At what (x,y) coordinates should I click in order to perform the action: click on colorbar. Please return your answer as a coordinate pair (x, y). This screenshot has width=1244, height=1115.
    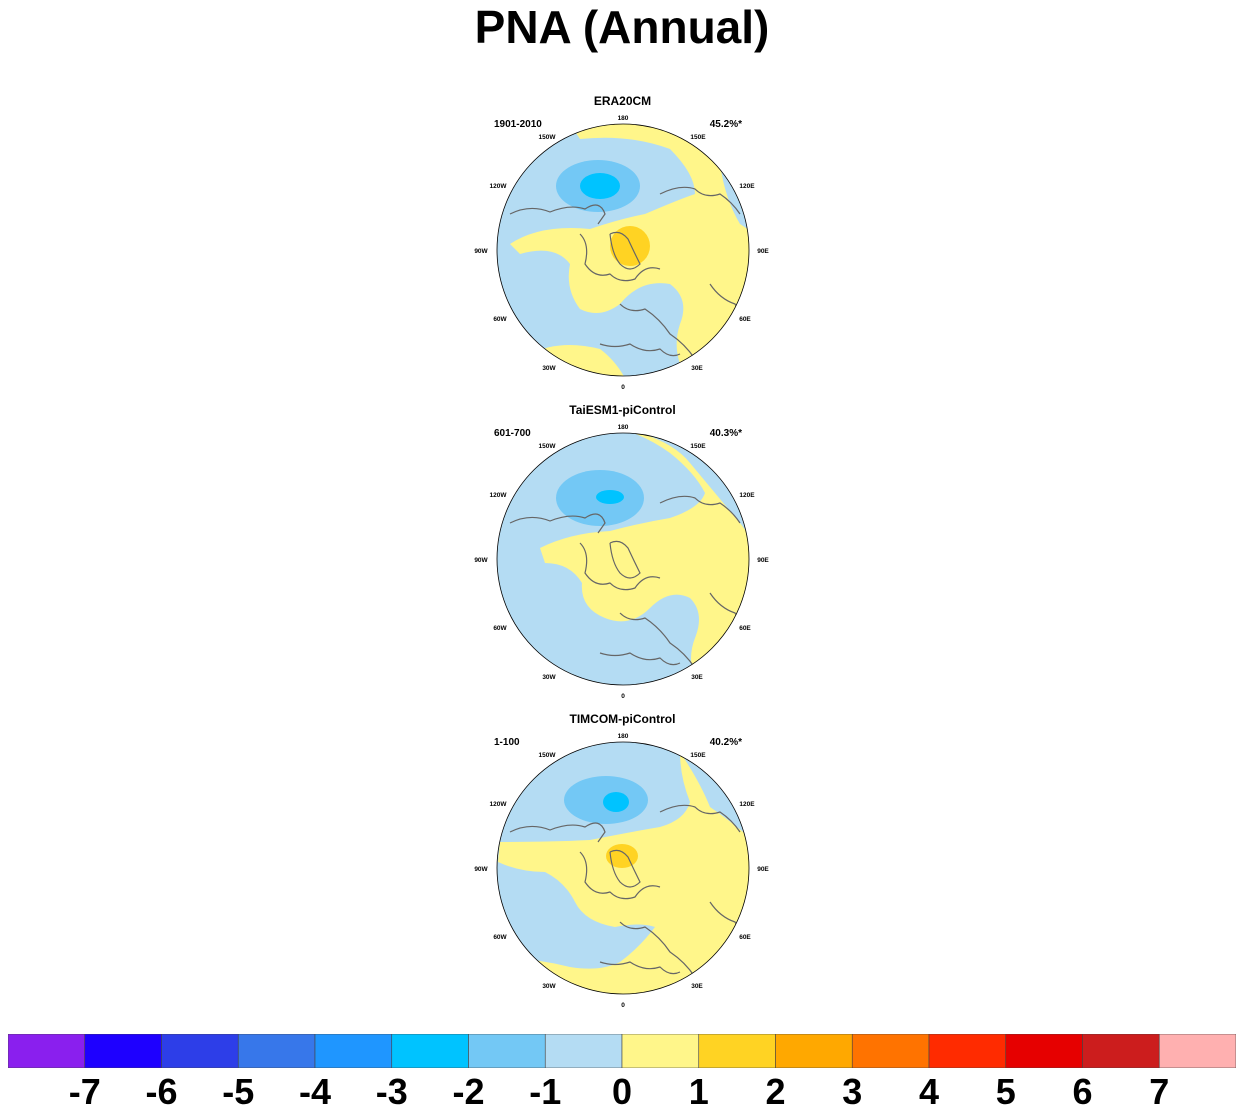
    Looking at the image, I should click on (622, 1051).